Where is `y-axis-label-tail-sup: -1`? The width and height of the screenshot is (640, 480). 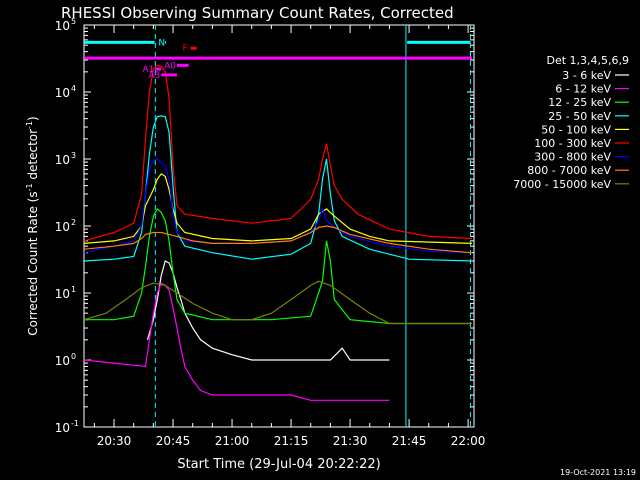
y-axis-label-tail-sup: -1 is located at coordinates (29, 125).